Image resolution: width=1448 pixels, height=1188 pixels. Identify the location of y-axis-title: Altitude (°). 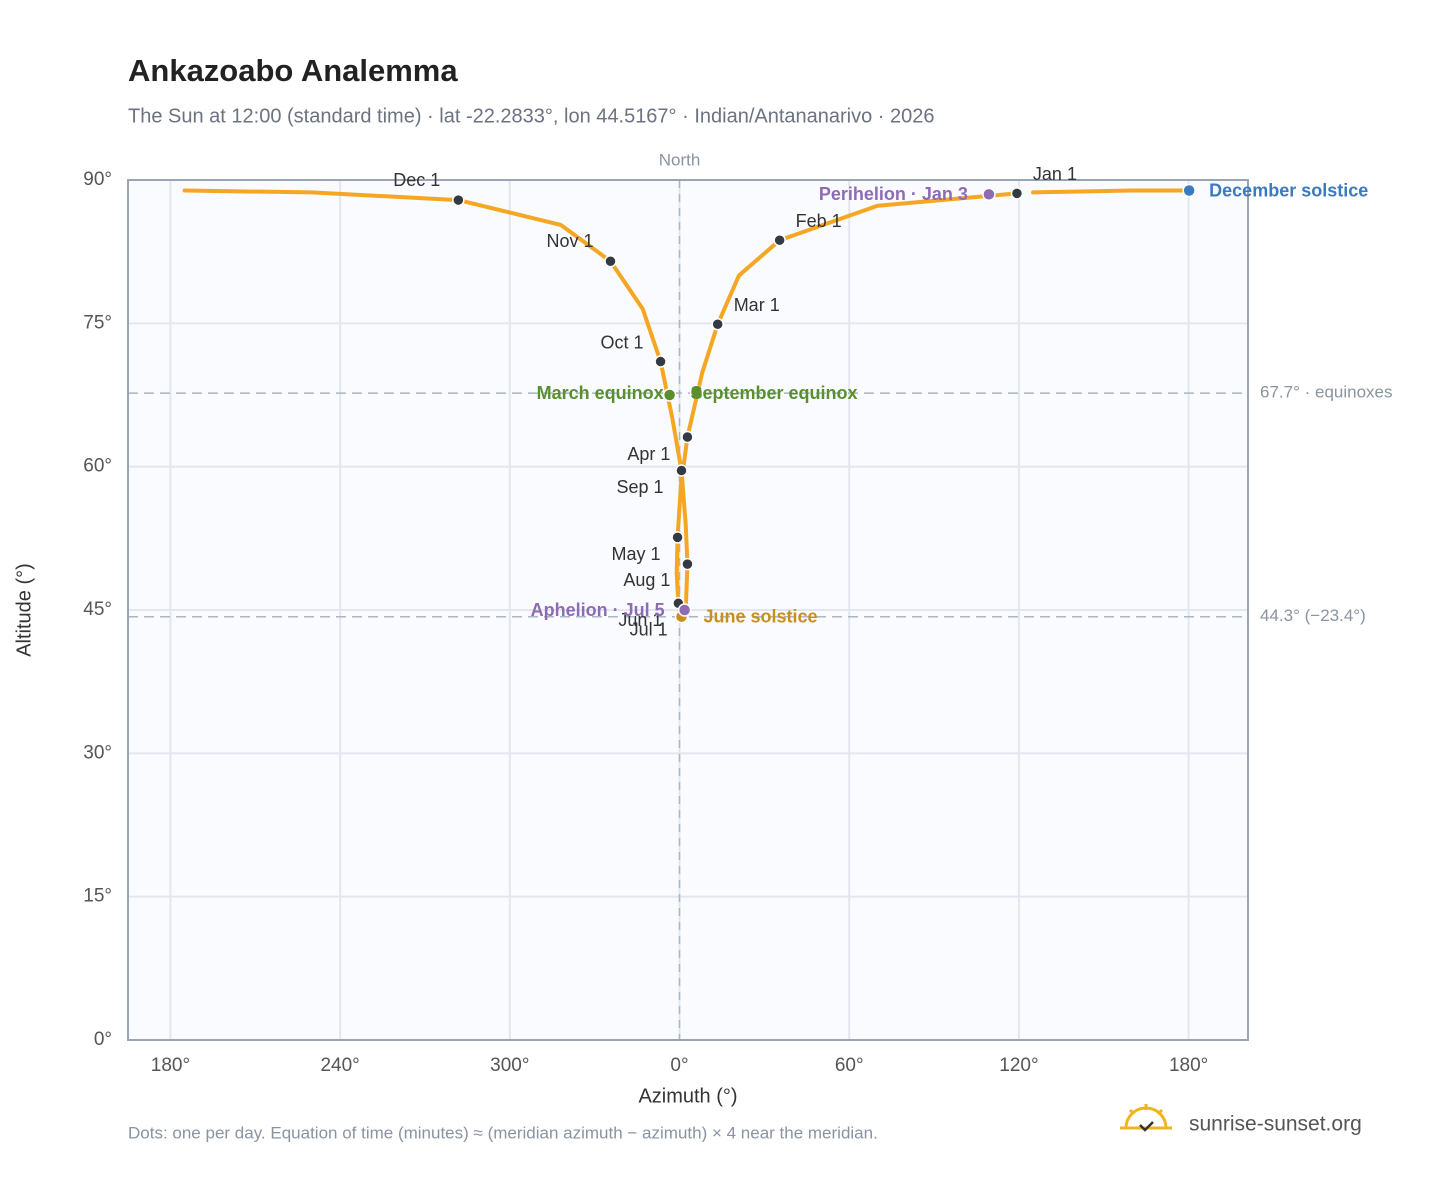
(24, 610).